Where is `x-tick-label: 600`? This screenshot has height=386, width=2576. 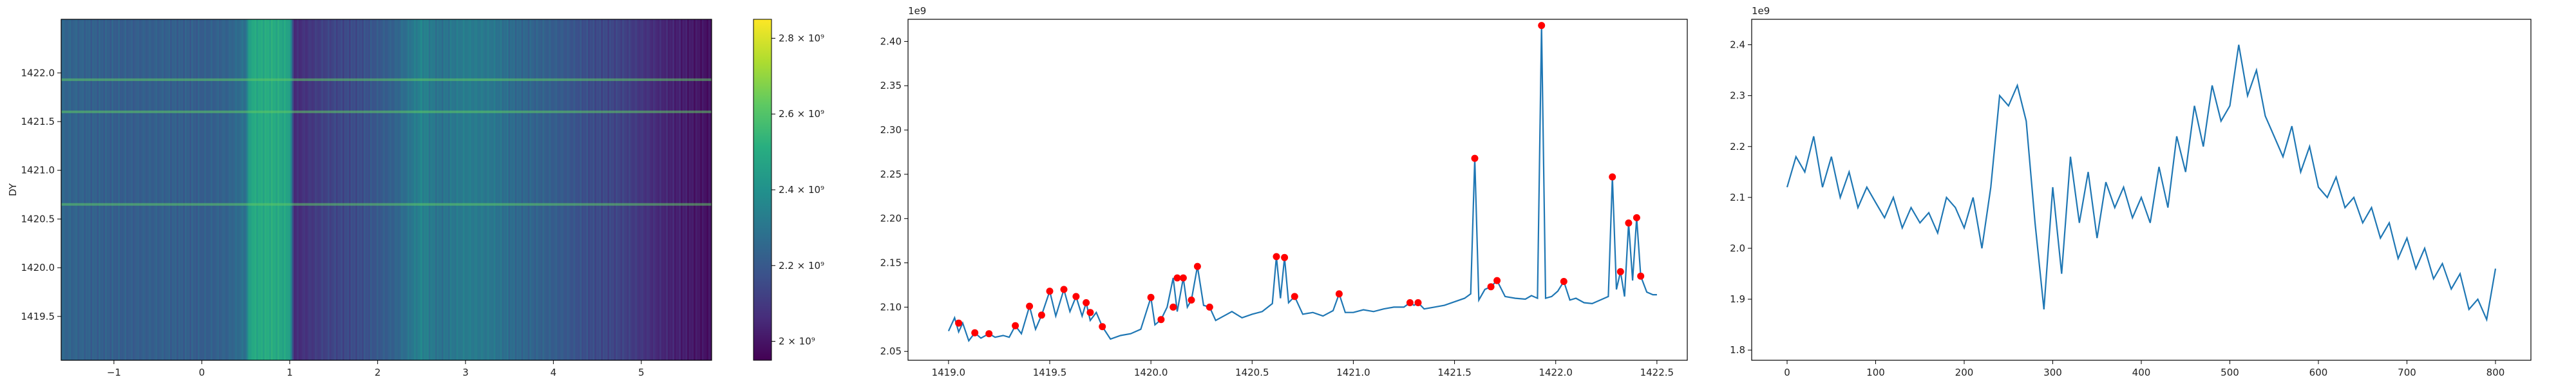
x-tick-label: 600 is located at coordinates (2318, 372).